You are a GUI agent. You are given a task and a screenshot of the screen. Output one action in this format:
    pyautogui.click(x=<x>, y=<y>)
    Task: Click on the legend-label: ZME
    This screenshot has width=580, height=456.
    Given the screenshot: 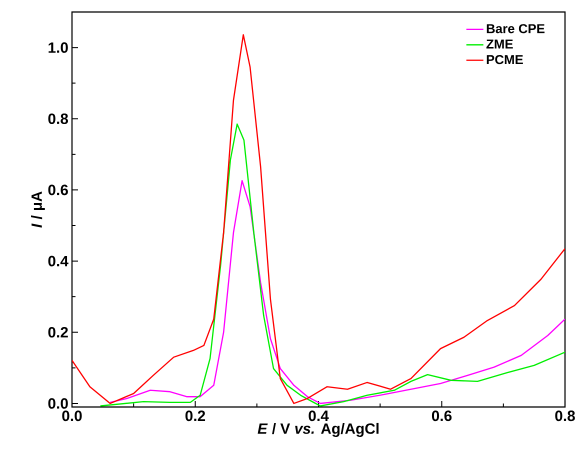 What is the action you would take?
    pyautogui.click(x=499, y=44)
    